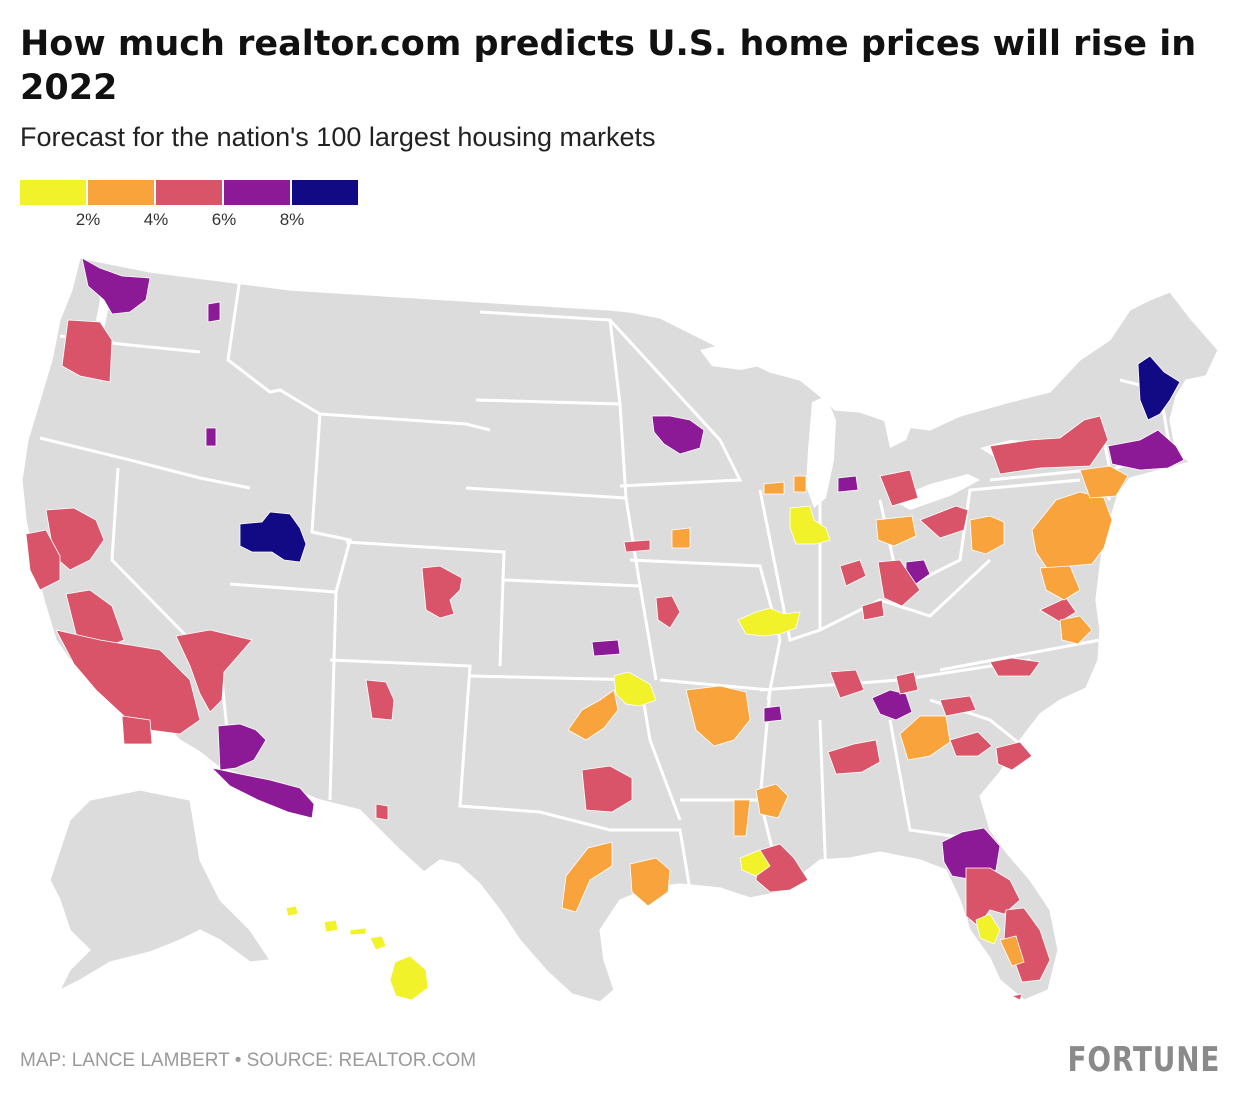 The height and width of the screenshot is (1106, 1240). What do you see at coordinates (681, 538) in the screenshot?
I see `metro-des-moines` at bounding box center [681, 538].